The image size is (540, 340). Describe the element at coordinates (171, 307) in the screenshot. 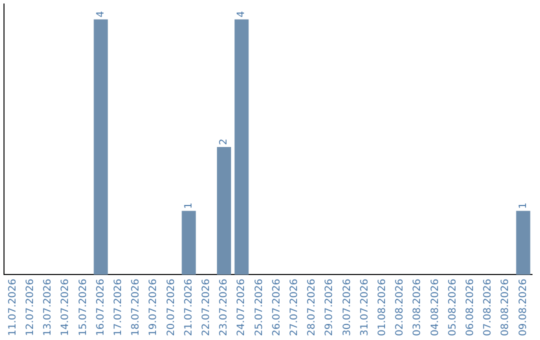

I see `x-tick-label: 20.07.2026` at that location.